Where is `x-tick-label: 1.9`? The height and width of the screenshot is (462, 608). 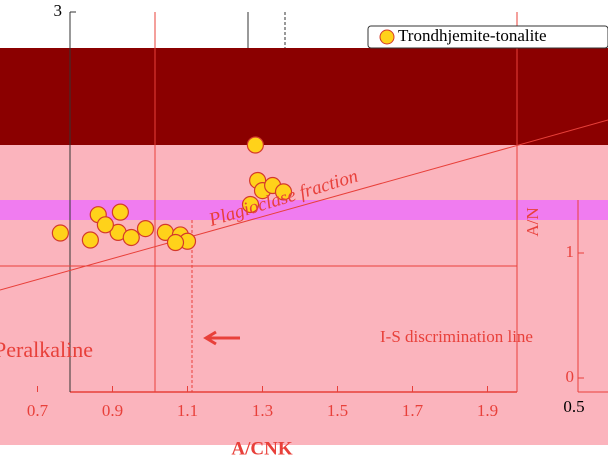
x-tick-label: 1.9 is located at coordinates (487, 410).